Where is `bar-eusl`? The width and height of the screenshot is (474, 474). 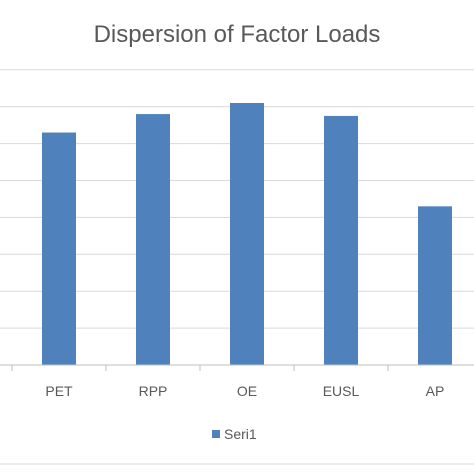
bar-eusl is located at coordinates (341, 240).